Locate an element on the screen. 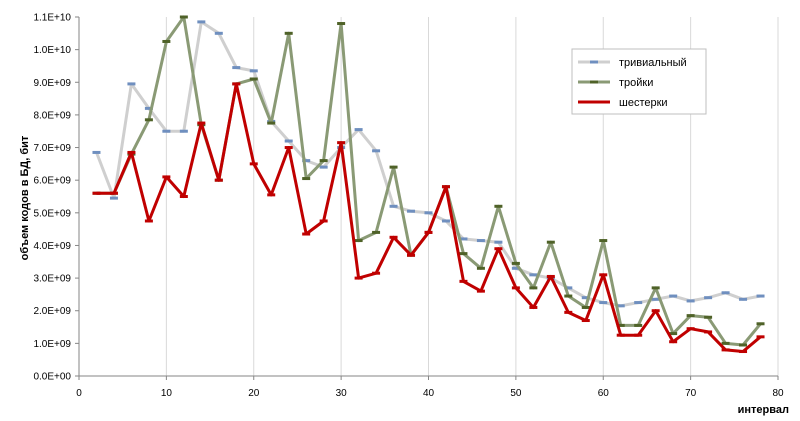 Image resolution: width=800 pixels, height=421 pixels. x-axis-title: интервал is located at coordinates (763, 410).